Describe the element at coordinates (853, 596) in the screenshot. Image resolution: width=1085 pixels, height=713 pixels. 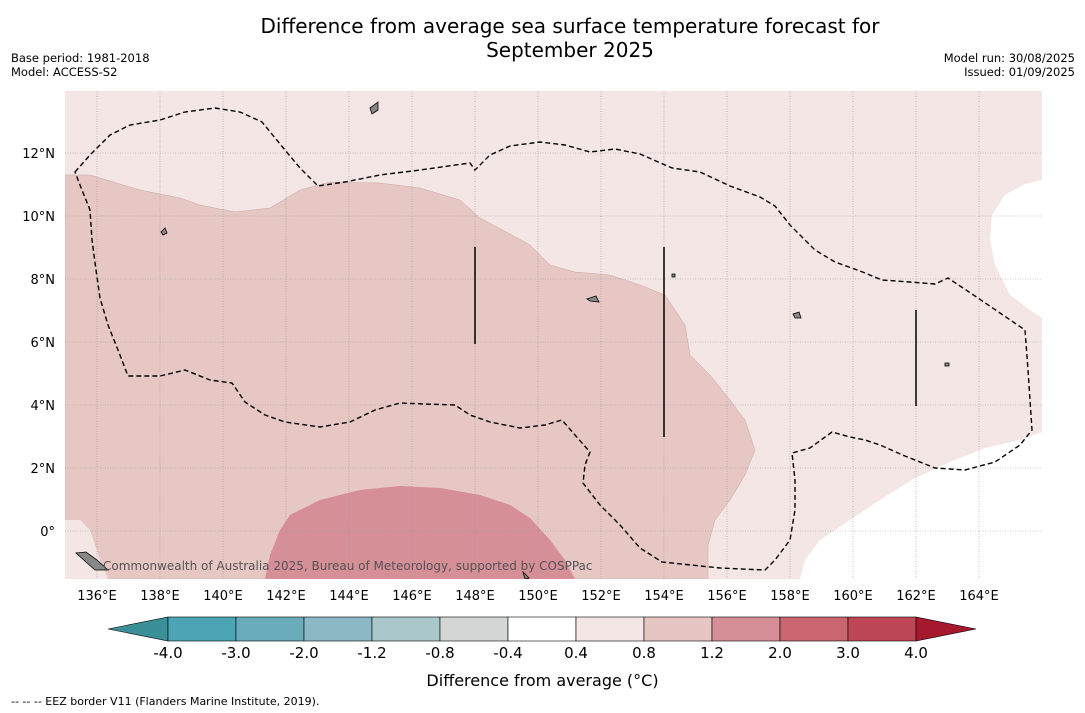
I see `x-tick-160: 160°E` at that location.